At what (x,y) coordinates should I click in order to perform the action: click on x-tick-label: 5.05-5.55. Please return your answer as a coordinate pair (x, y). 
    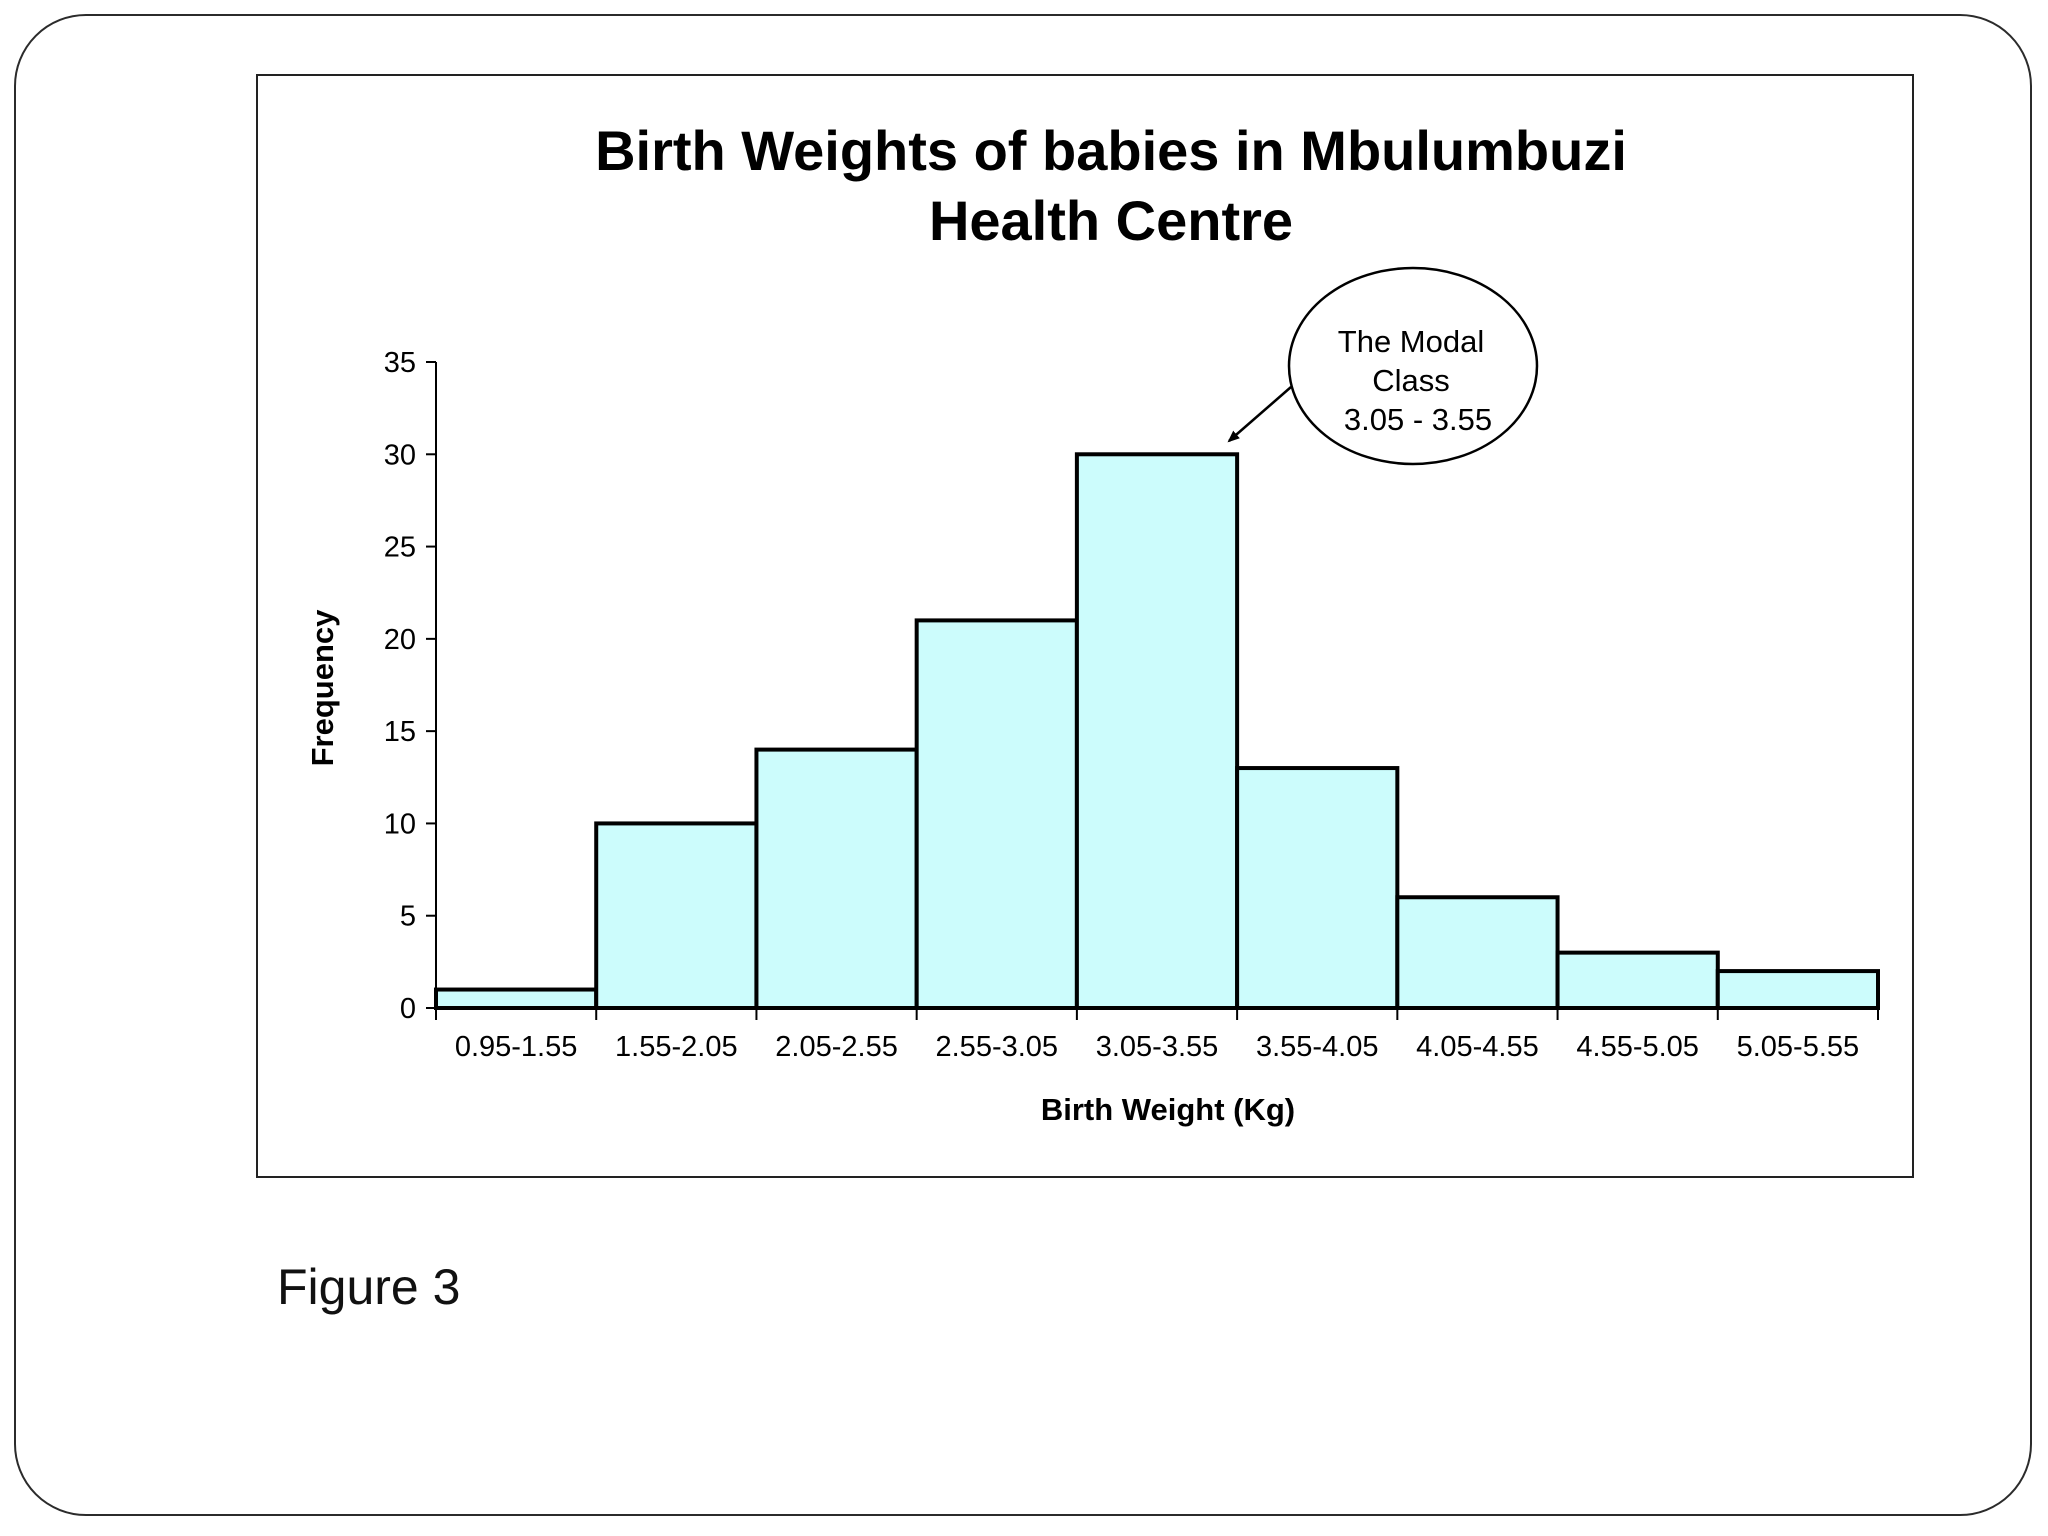
    Looking at the image, I should click on (1798, 1047).